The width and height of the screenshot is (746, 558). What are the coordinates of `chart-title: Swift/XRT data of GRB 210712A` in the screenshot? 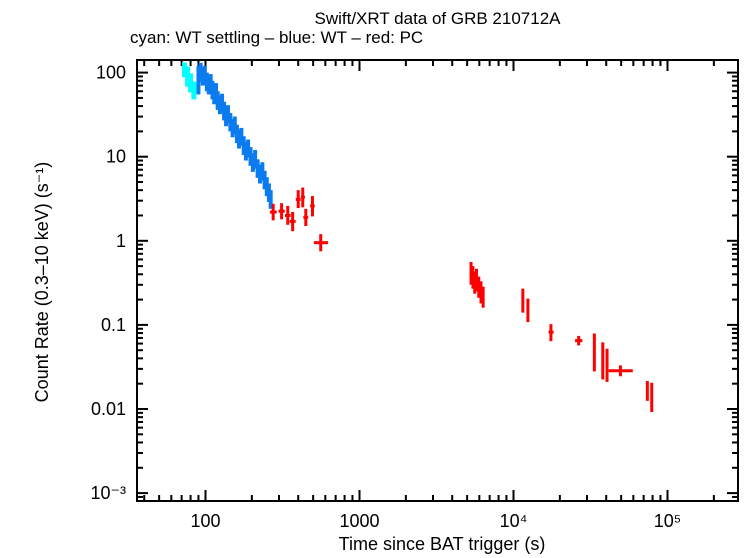 It's located at (437, 18).